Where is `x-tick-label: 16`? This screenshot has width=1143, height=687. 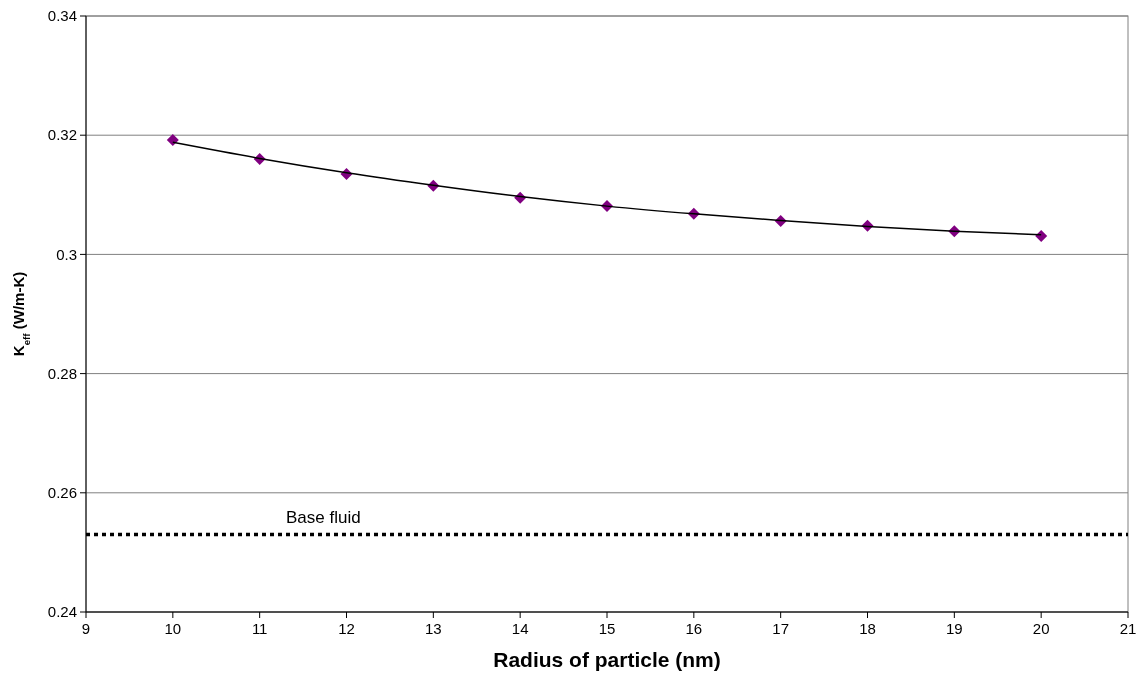 x-tick-label: 16 is located at coordinates (694, 628).